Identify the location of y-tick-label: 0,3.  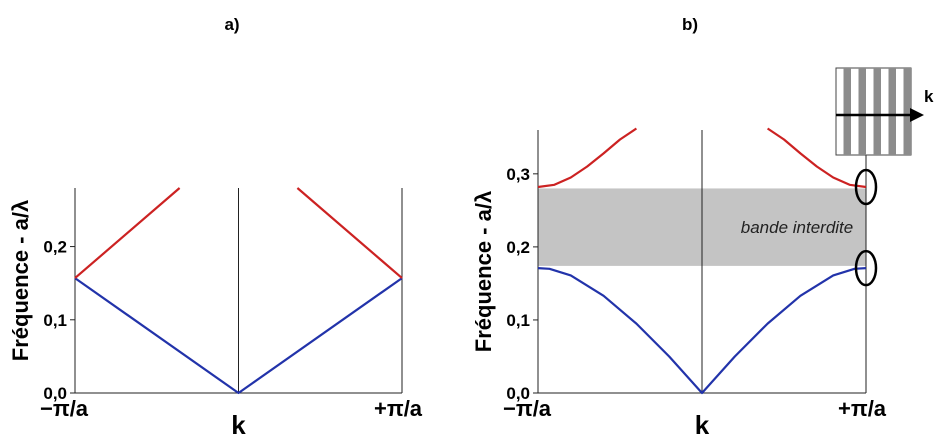
(518, 174).